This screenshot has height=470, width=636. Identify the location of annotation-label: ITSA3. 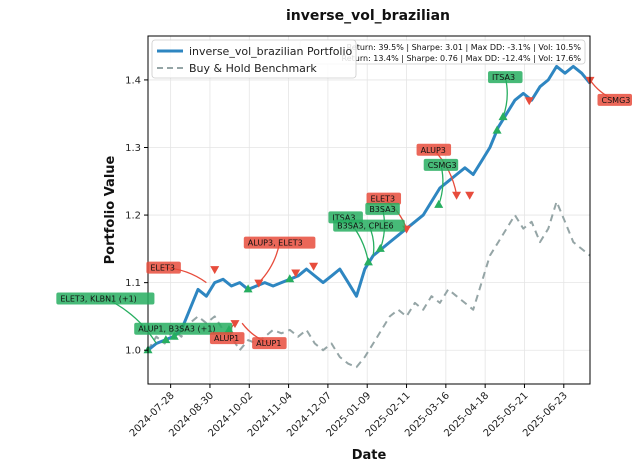
(505, 77).